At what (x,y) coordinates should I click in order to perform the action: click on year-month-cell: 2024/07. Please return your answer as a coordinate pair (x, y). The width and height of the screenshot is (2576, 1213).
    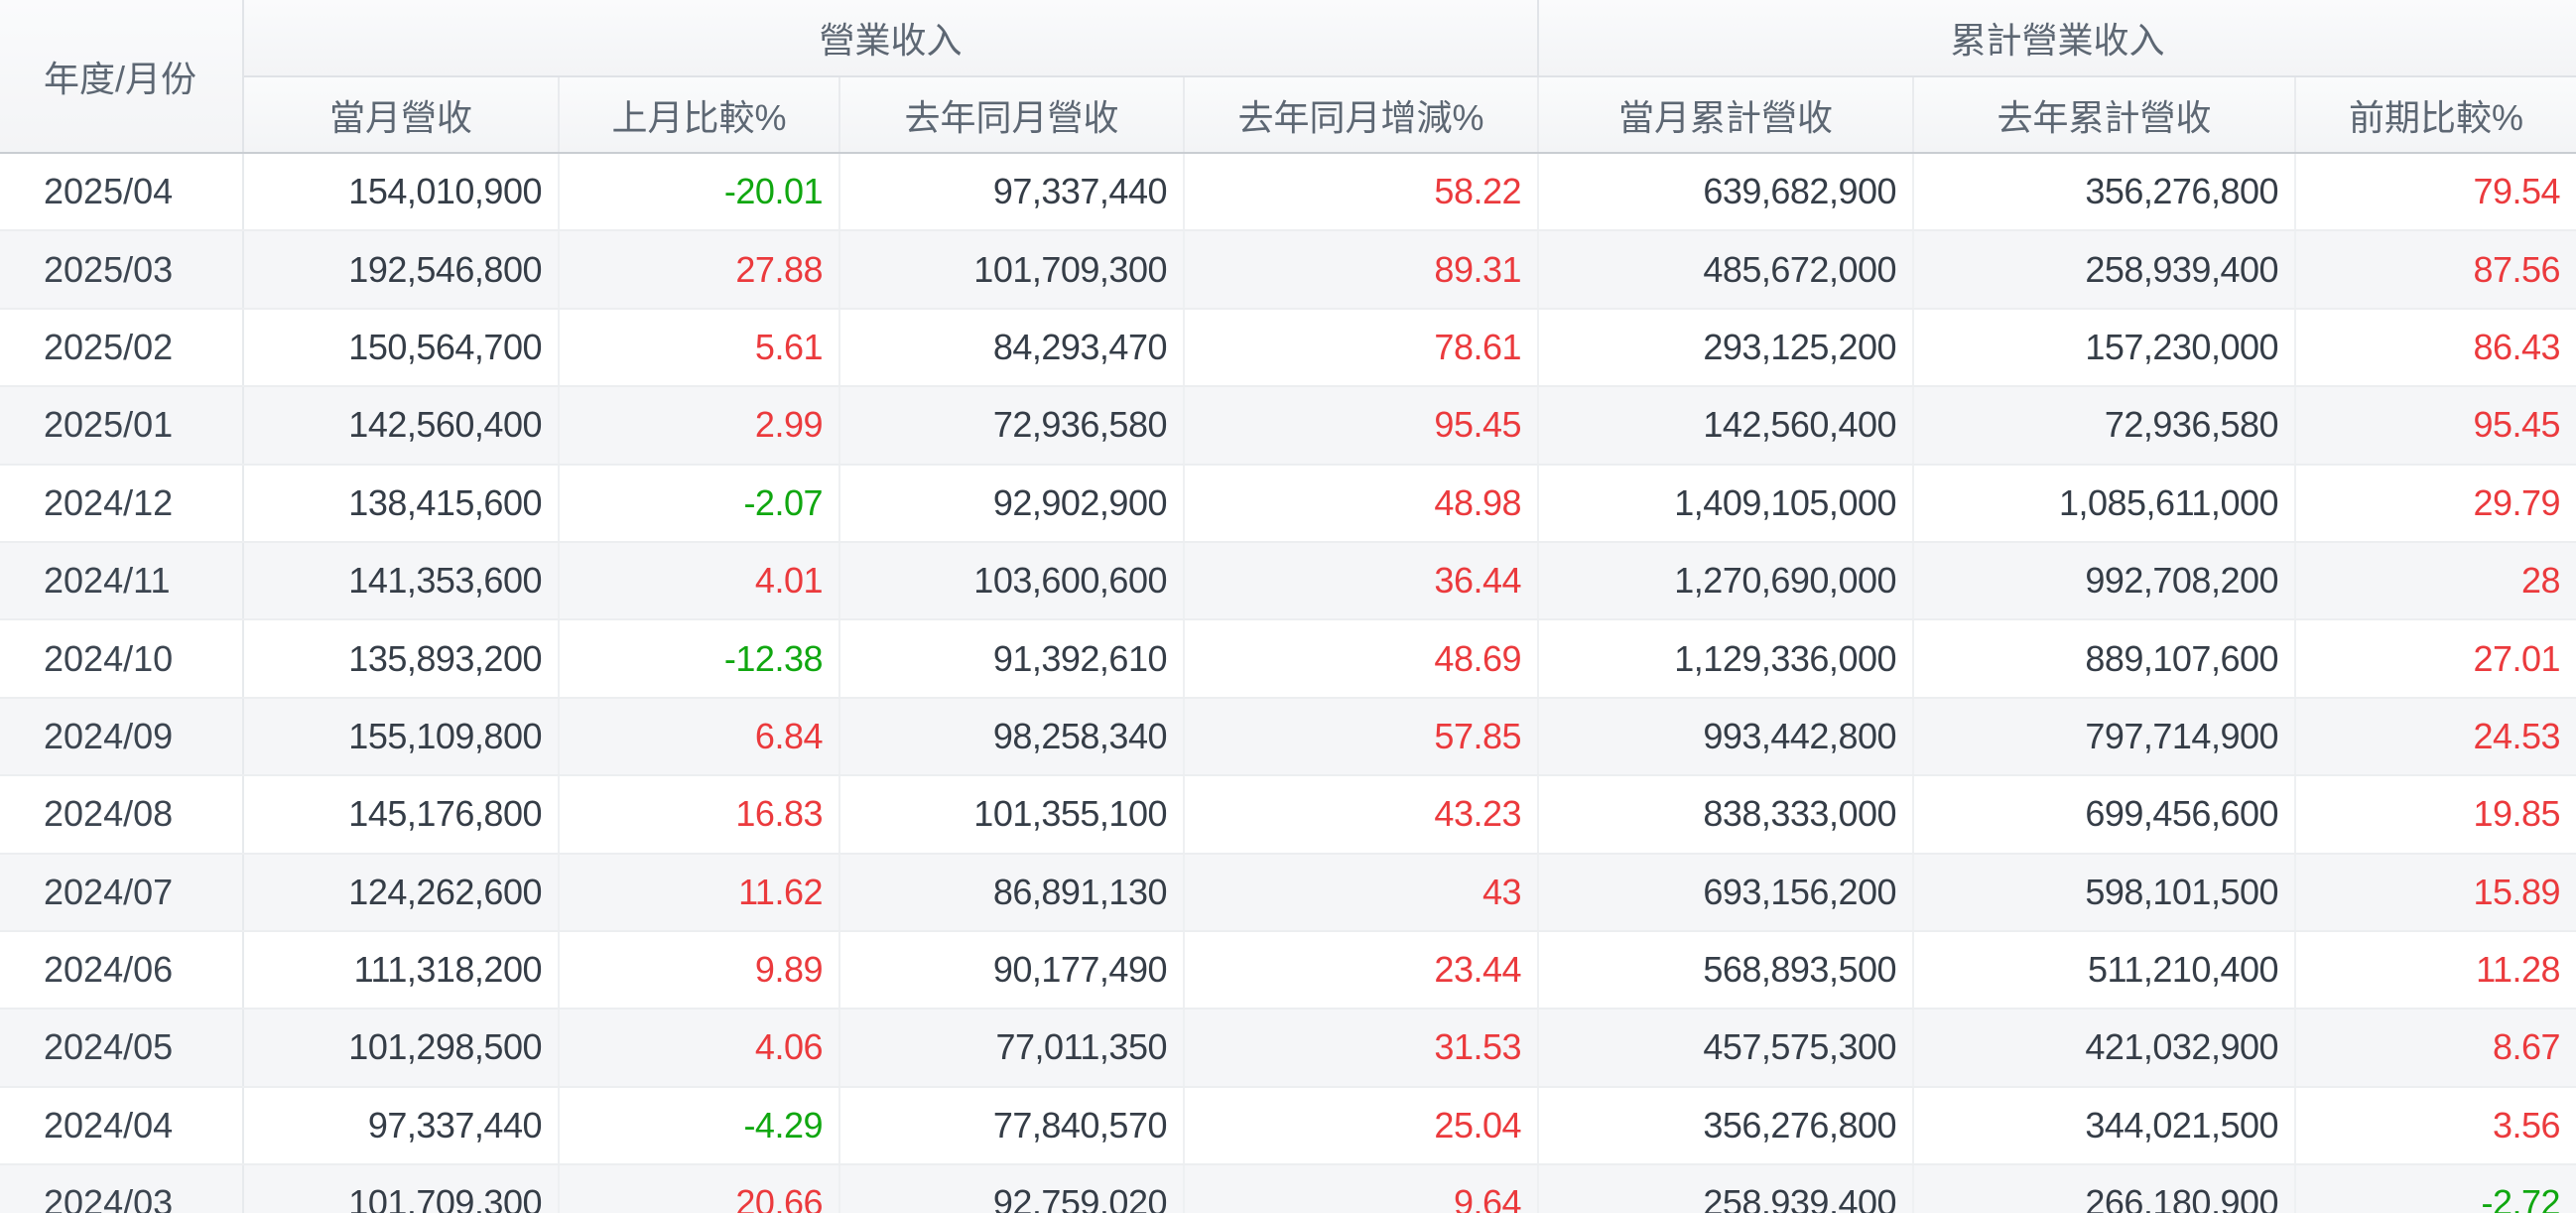
    Looking at the image, I should click on (122, 892).